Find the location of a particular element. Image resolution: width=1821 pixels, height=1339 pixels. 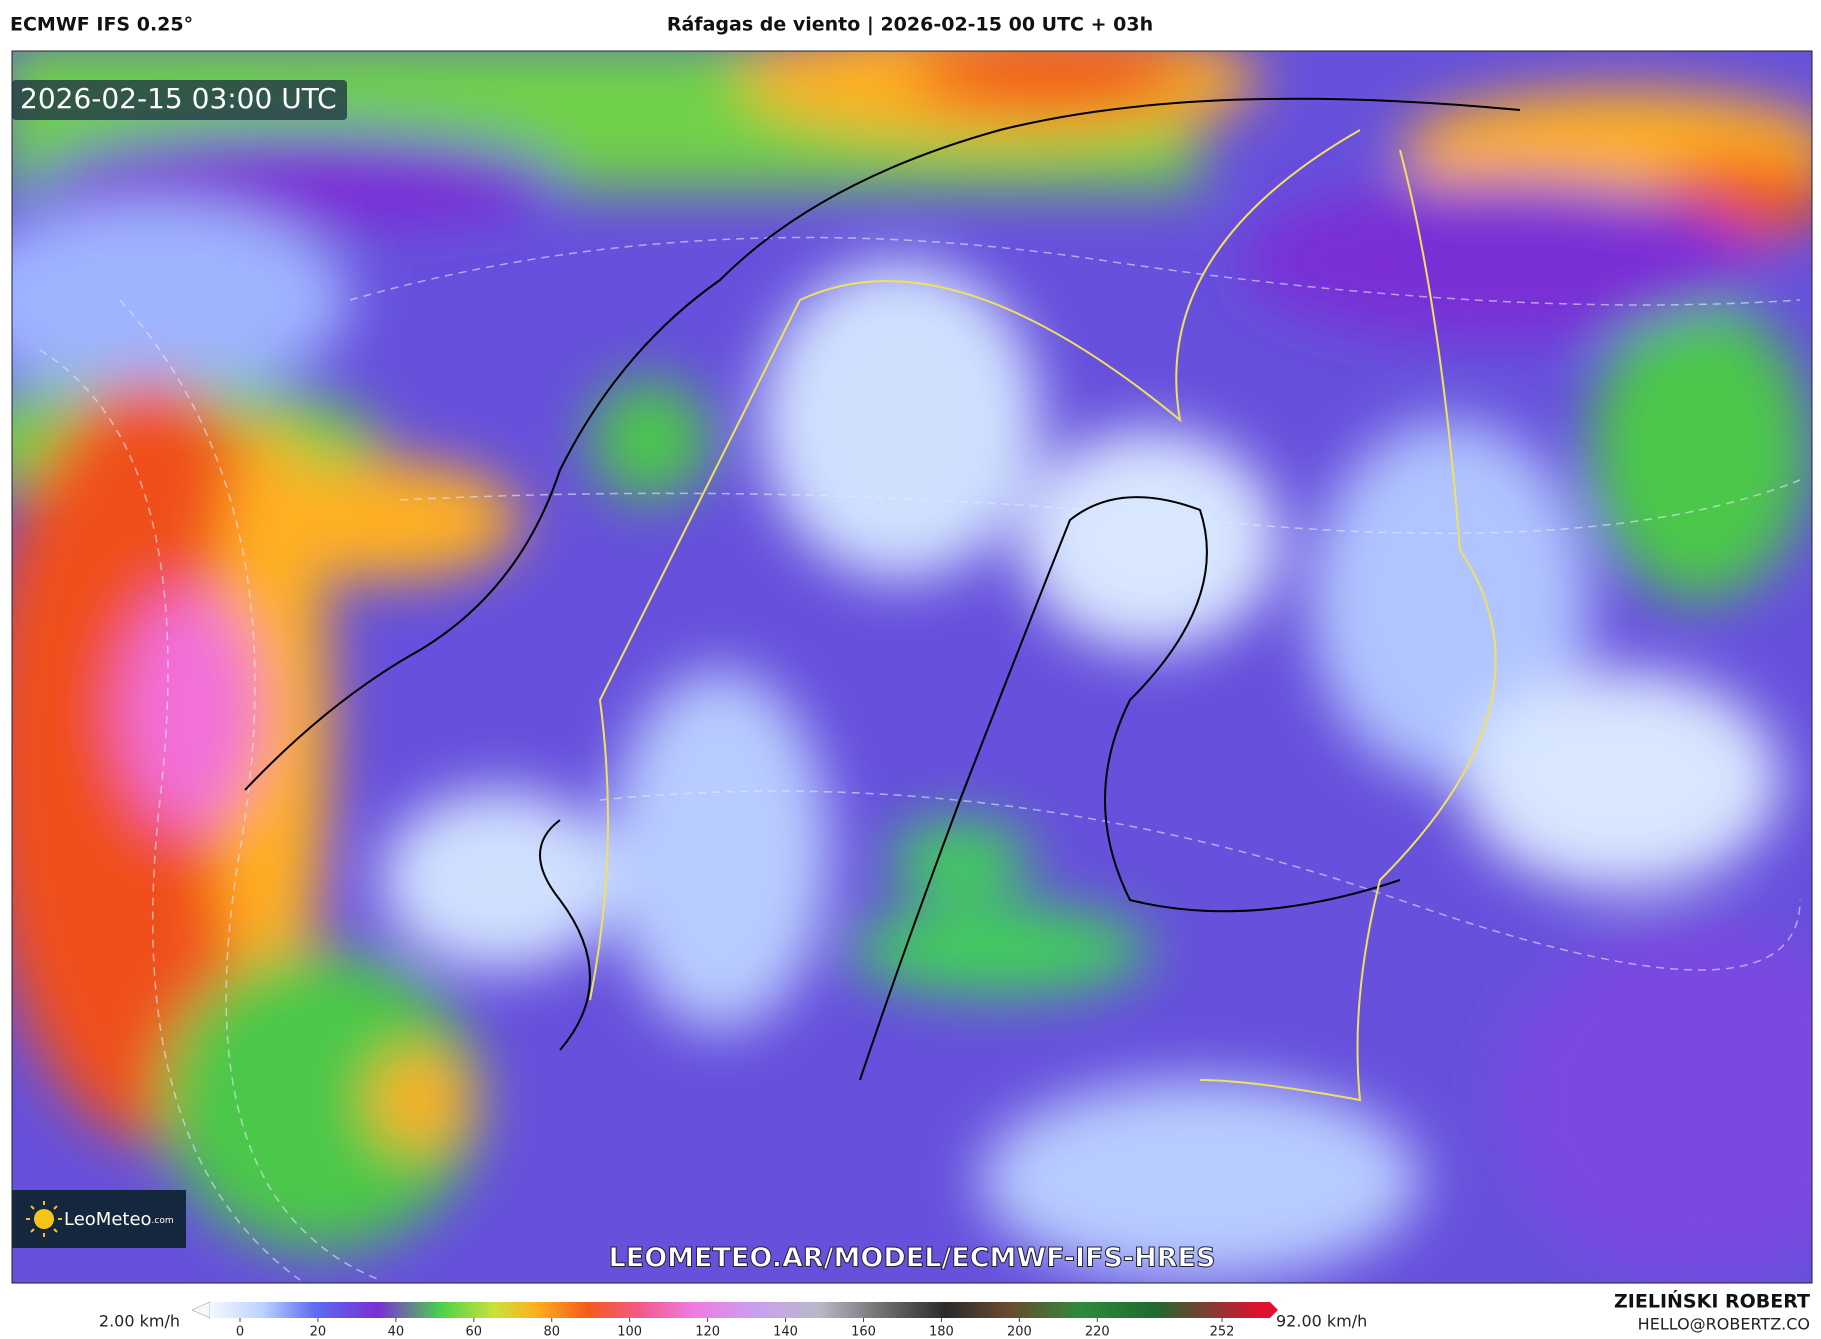

colorbar-tick-label: 60 is located at coordinates (474, 1332).